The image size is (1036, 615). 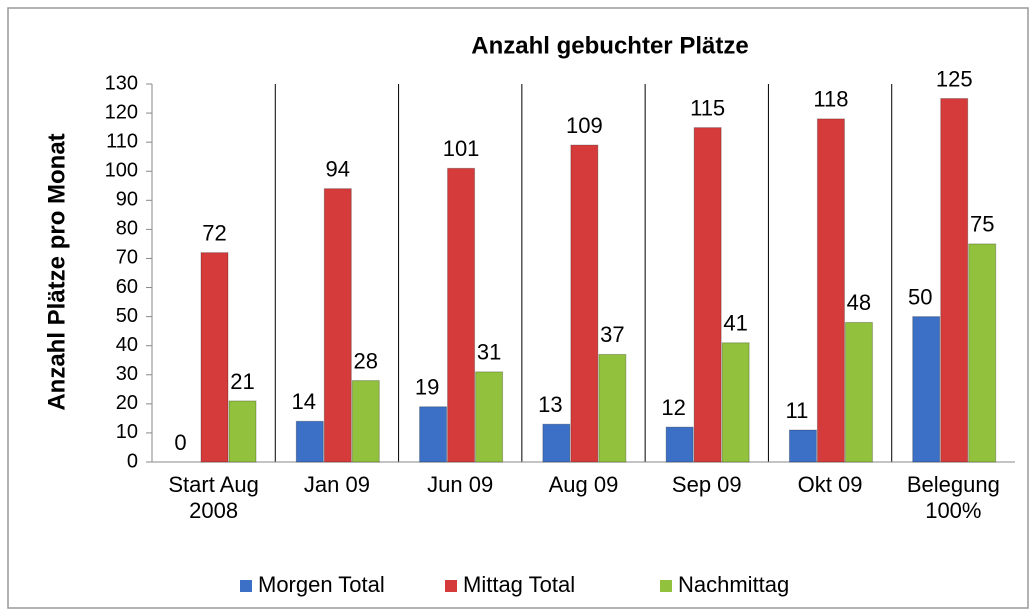 I want to click on data-label: 0, so click(x=180, y=442).